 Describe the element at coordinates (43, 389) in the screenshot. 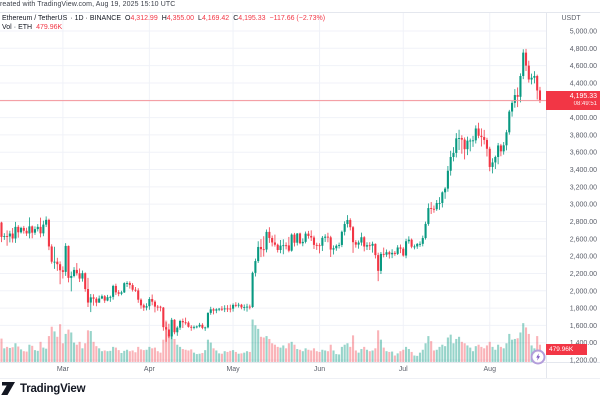

I see `tradingview-logo: TradingView` at that location.